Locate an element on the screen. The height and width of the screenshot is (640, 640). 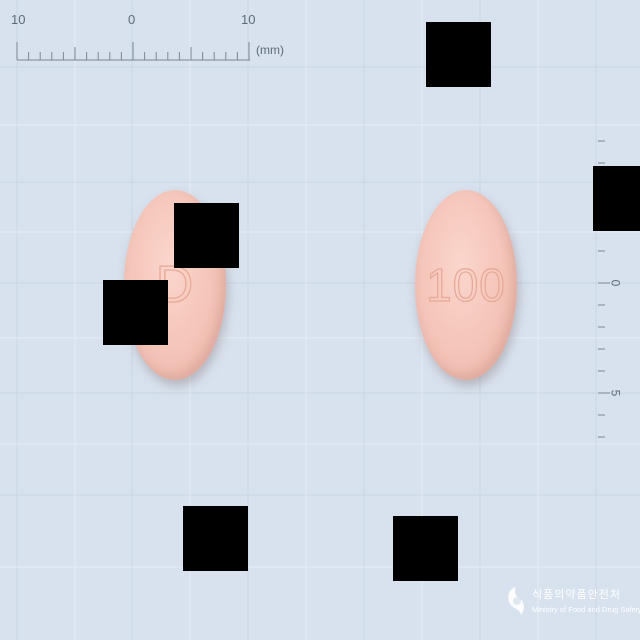
ruler-label-right-10: 10 is located at coordinates (248, 19).